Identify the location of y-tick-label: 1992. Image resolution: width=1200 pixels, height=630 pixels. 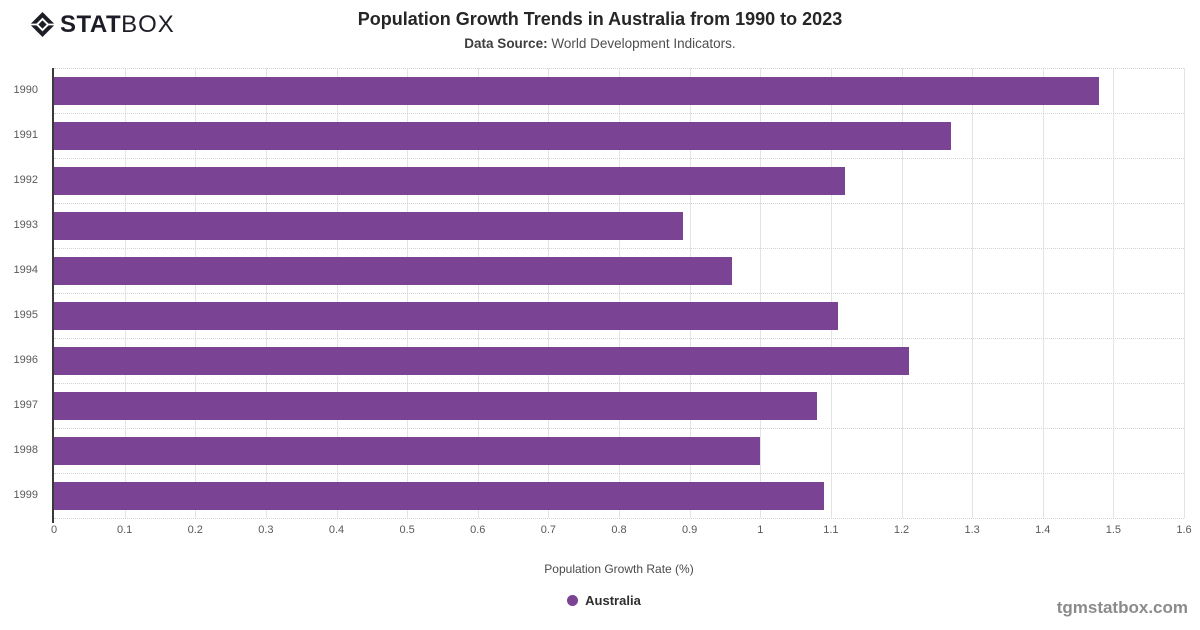
(25, 180).